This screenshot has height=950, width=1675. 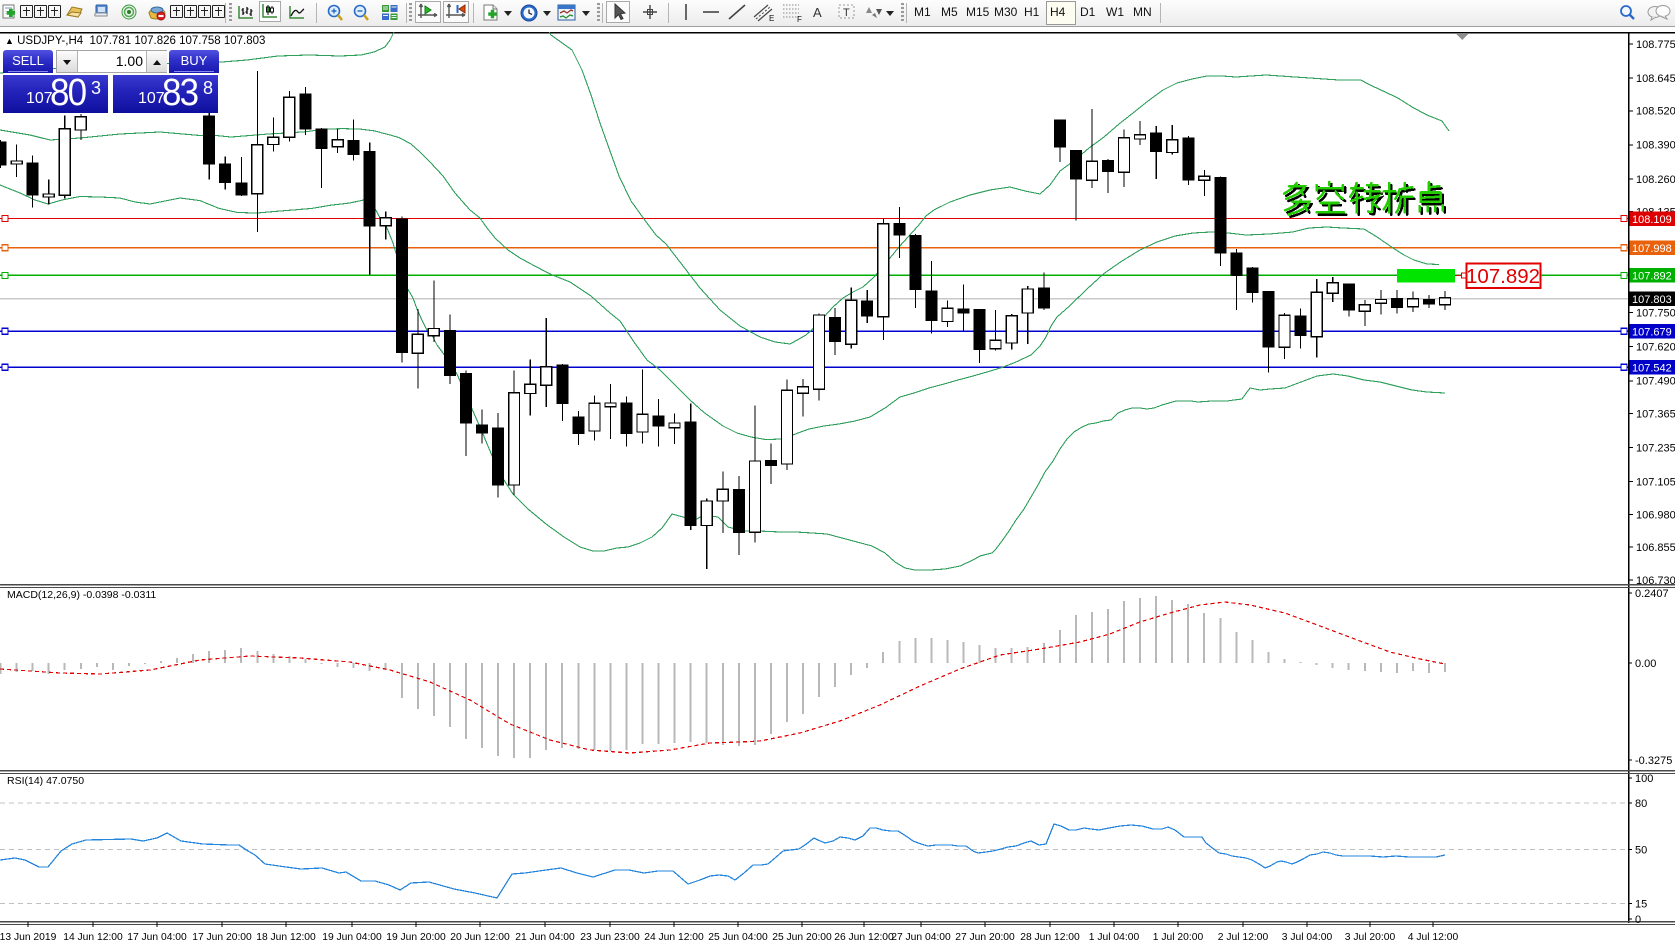 I want to click on svg-text: 0.00, so click(x=1645, y=664).